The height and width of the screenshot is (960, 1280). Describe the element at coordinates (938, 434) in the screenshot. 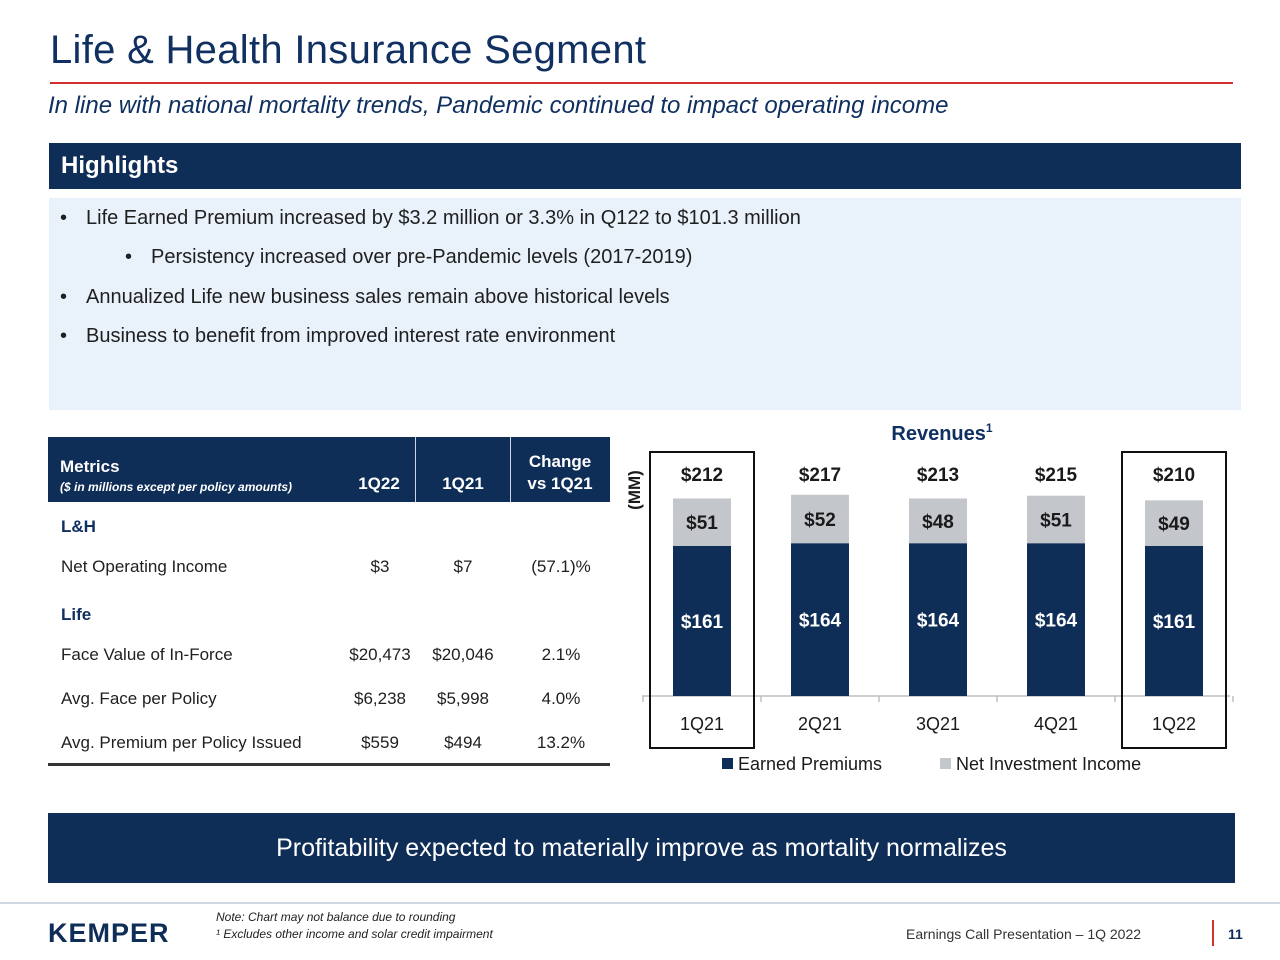

I see `chart-title-text: Revenues` at that location.